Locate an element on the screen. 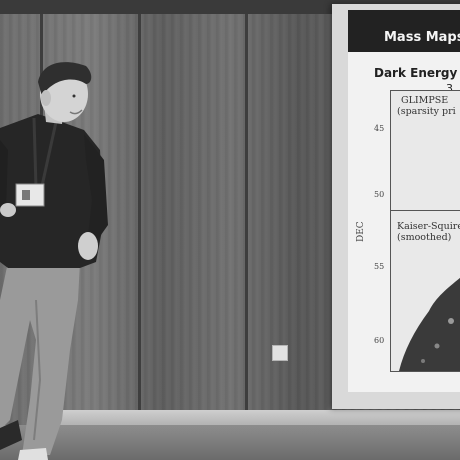  kaiser-squires-map-panel: Kaiser-Squire (smoothed) is located at coordinates (425, 291).